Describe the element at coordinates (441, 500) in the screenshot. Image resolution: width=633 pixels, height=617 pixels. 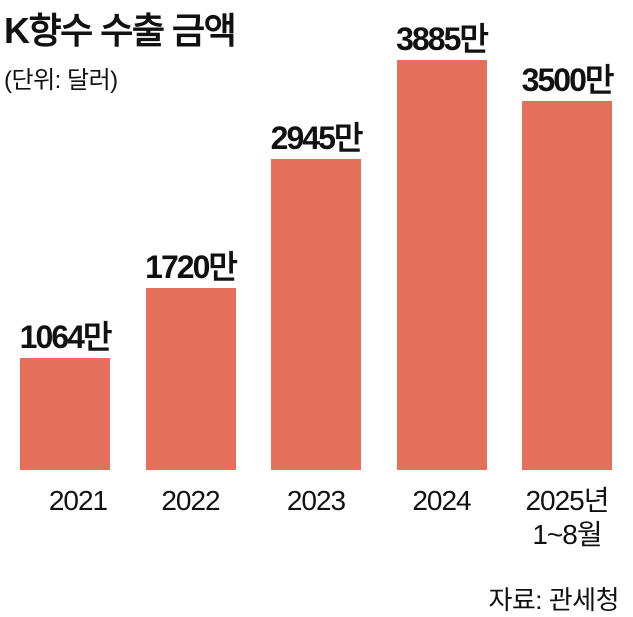
I see `x-tick-label: 2024` at that location.